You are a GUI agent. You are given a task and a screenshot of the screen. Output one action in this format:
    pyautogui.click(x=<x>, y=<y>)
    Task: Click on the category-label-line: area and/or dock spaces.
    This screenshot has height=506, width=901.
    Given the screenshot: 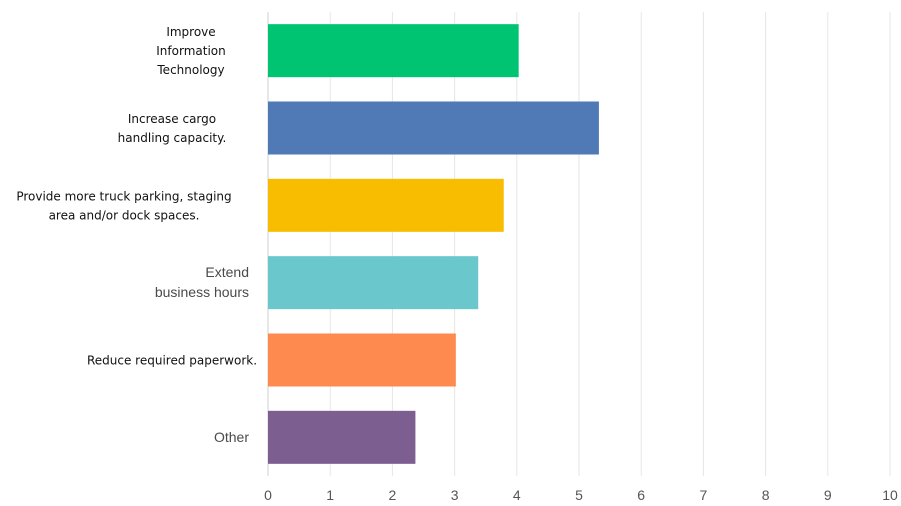 What is the action you would take?
    pyautogui.click(x=124, y=215)
    